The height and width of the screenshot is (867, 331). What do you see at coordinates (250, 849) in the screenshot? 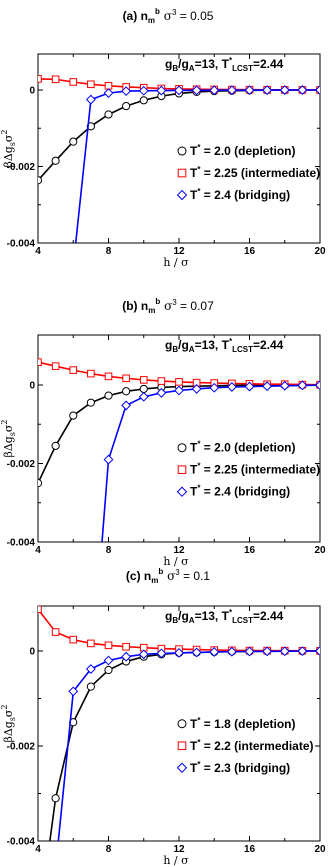
I see `x-tick-label: 16` at bounding box center [250, 849].